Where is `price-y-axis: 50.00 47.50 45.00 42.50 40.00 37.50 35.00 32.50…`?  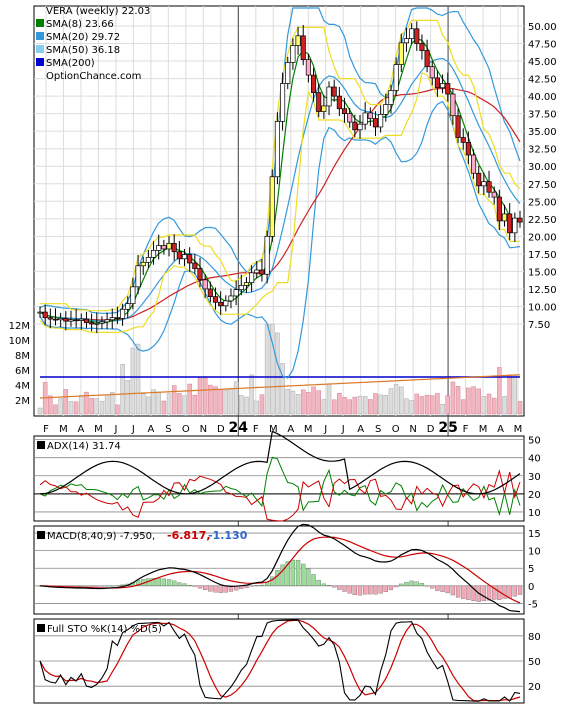
price-y-axis: 50.00 47.50 45.00 42.50 40.00 37.50 35.00 32.50… is located at coordinates (542, 176).